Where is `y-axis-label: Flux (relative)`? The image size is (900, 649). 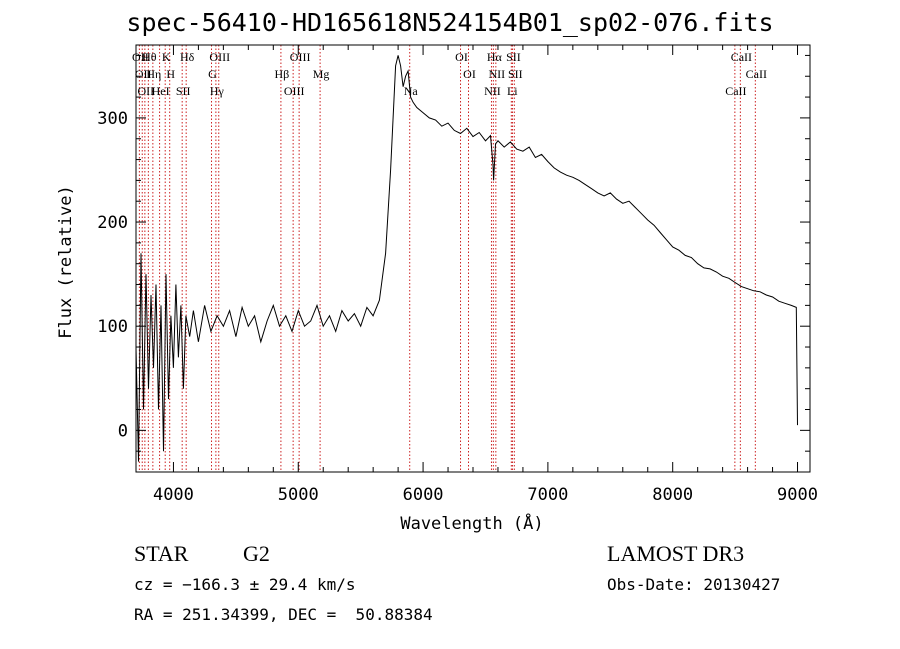 y-axis-label: Flux (relative) is located at coordinates (66, 262).